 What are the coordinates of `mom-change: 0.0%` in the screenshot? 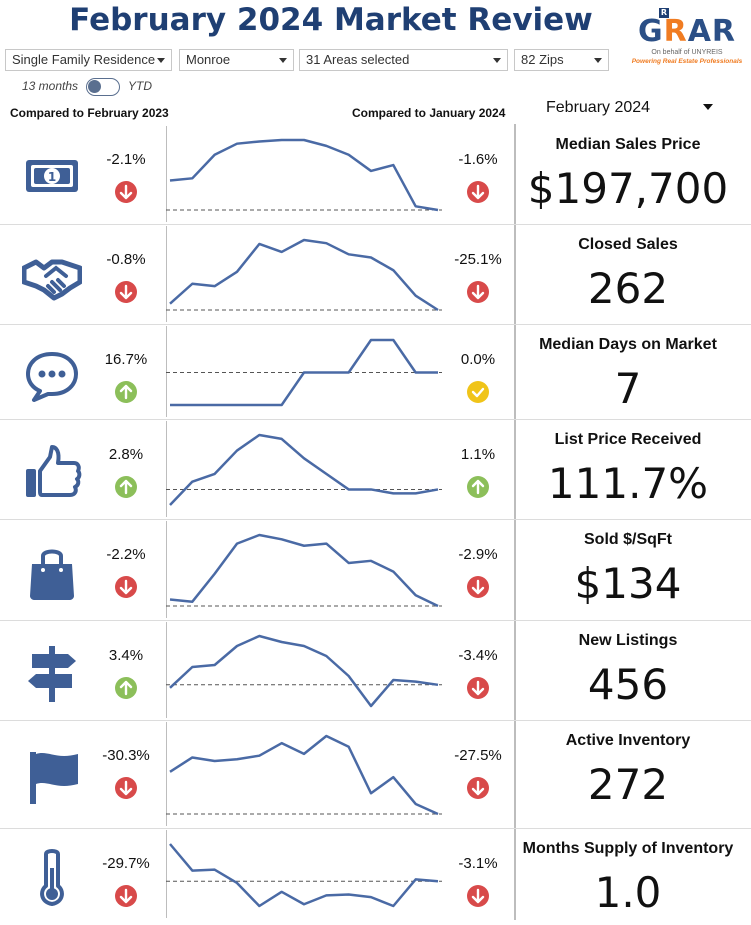 It's located at (478, 359).